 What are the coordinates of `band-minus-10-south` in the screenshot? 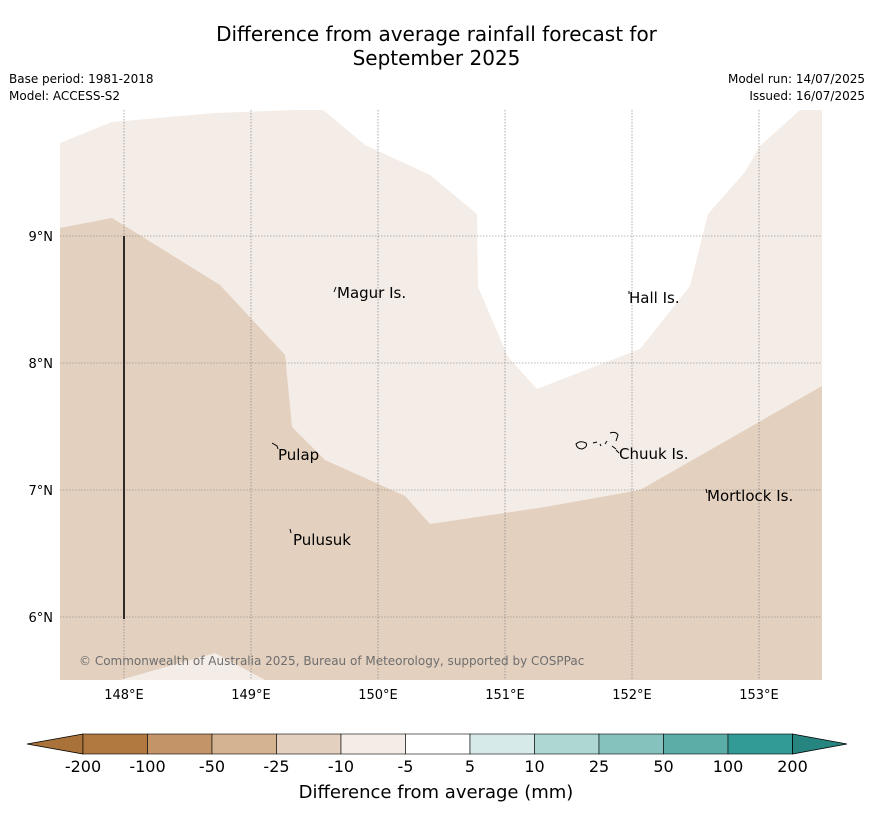 It's located at (192, 666).